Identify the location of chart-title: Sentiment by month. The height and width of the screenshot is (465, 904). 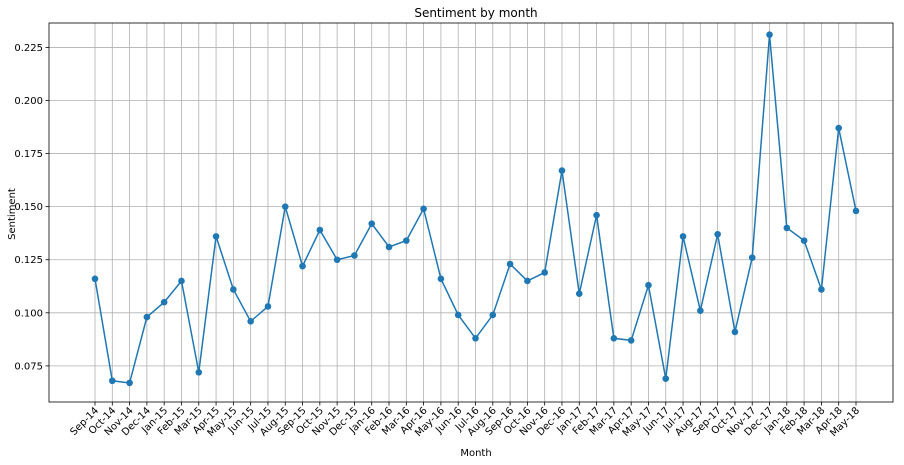
(475, 13).